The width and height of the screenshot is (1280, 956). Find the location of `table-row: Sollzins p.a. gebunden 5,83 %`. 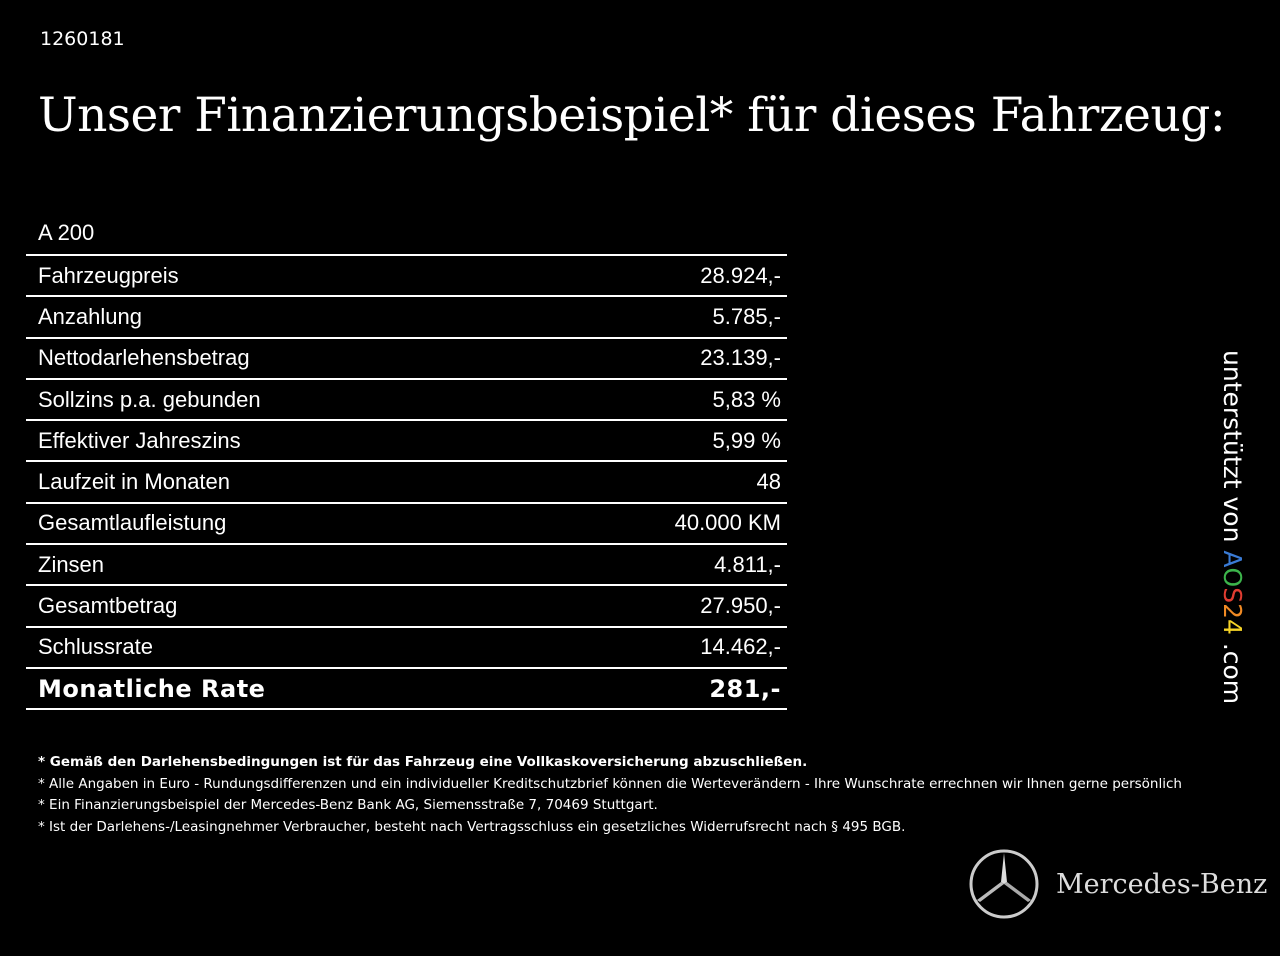

table-row: Sollzins p.a. gebunden 5,83 % is located at coordinates (406, 401).